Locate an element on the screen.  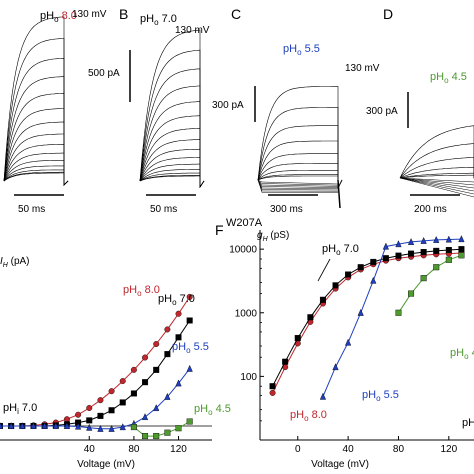
current-traces-c is located at coordinates (300, 147).